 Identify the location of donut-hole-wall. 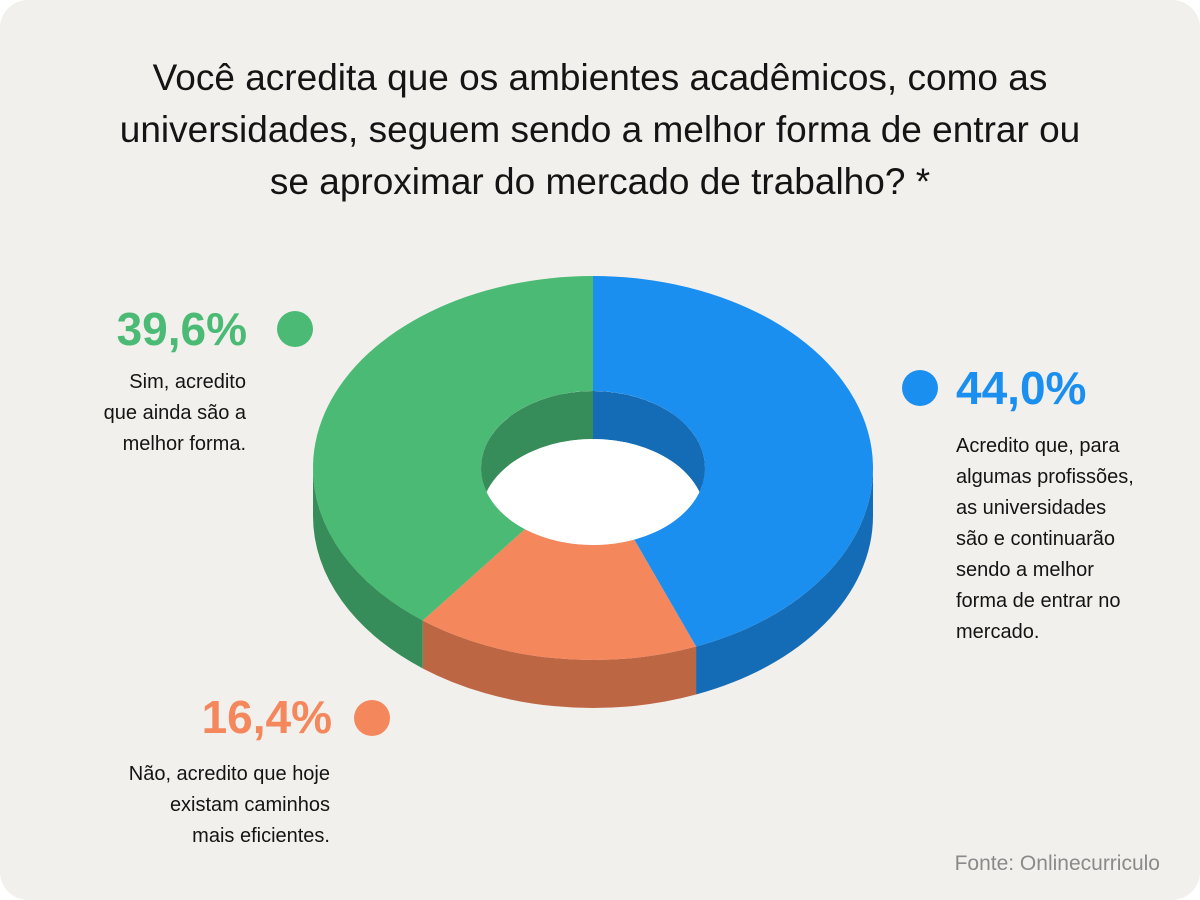
(593, 453).